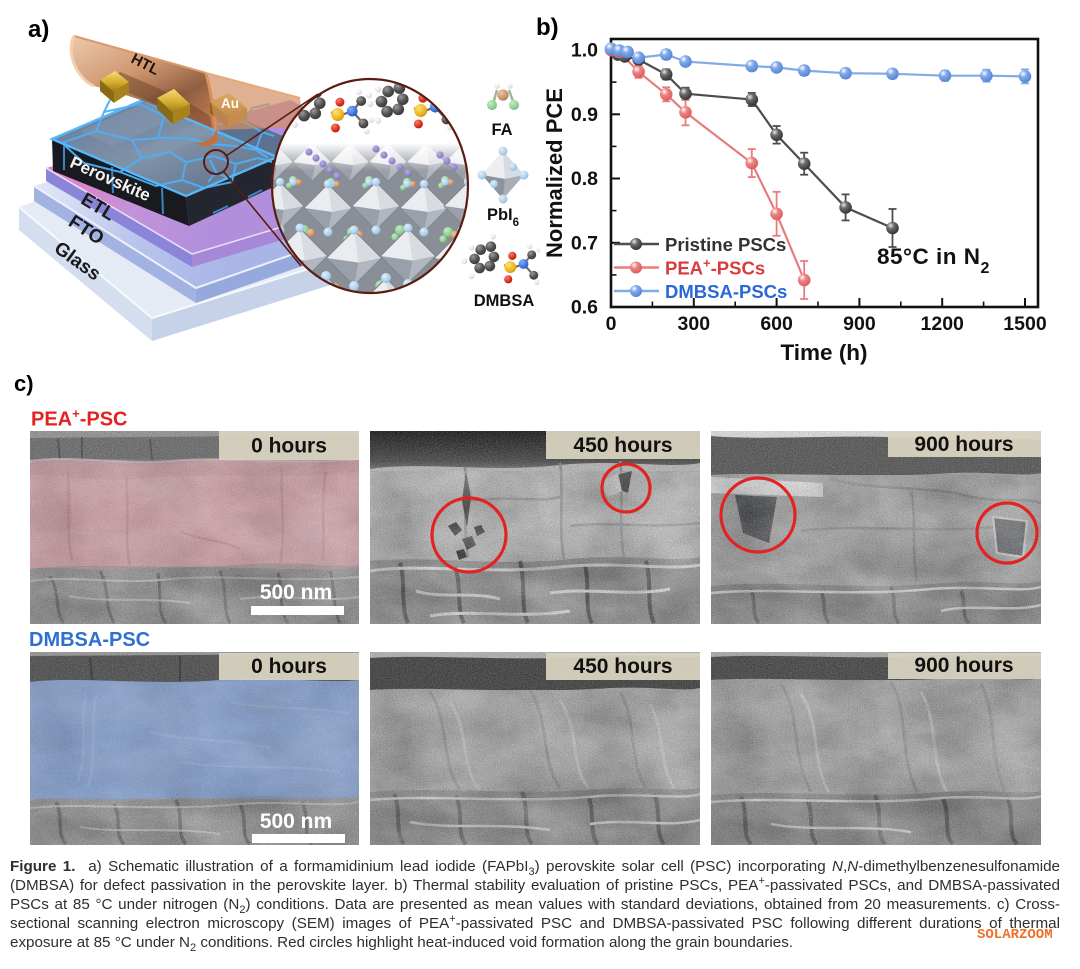 The image size is (1080, 969). Describe the element at coordinates (503, 217) in the screenshot. I see `svg-text: PbI6` at that location.